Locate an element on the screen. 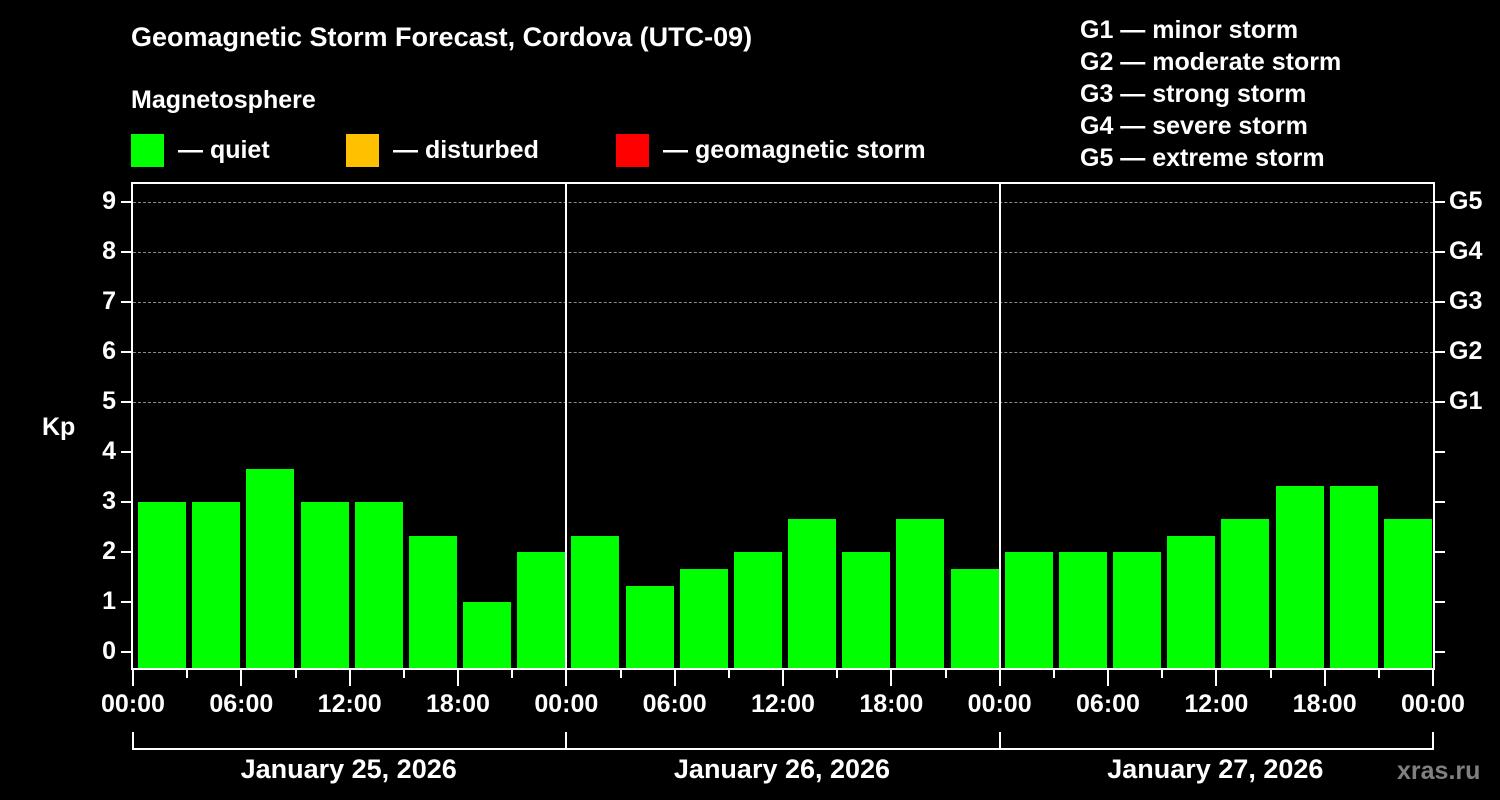  y-axis-label: Kp is located at coordinates (59, 427).